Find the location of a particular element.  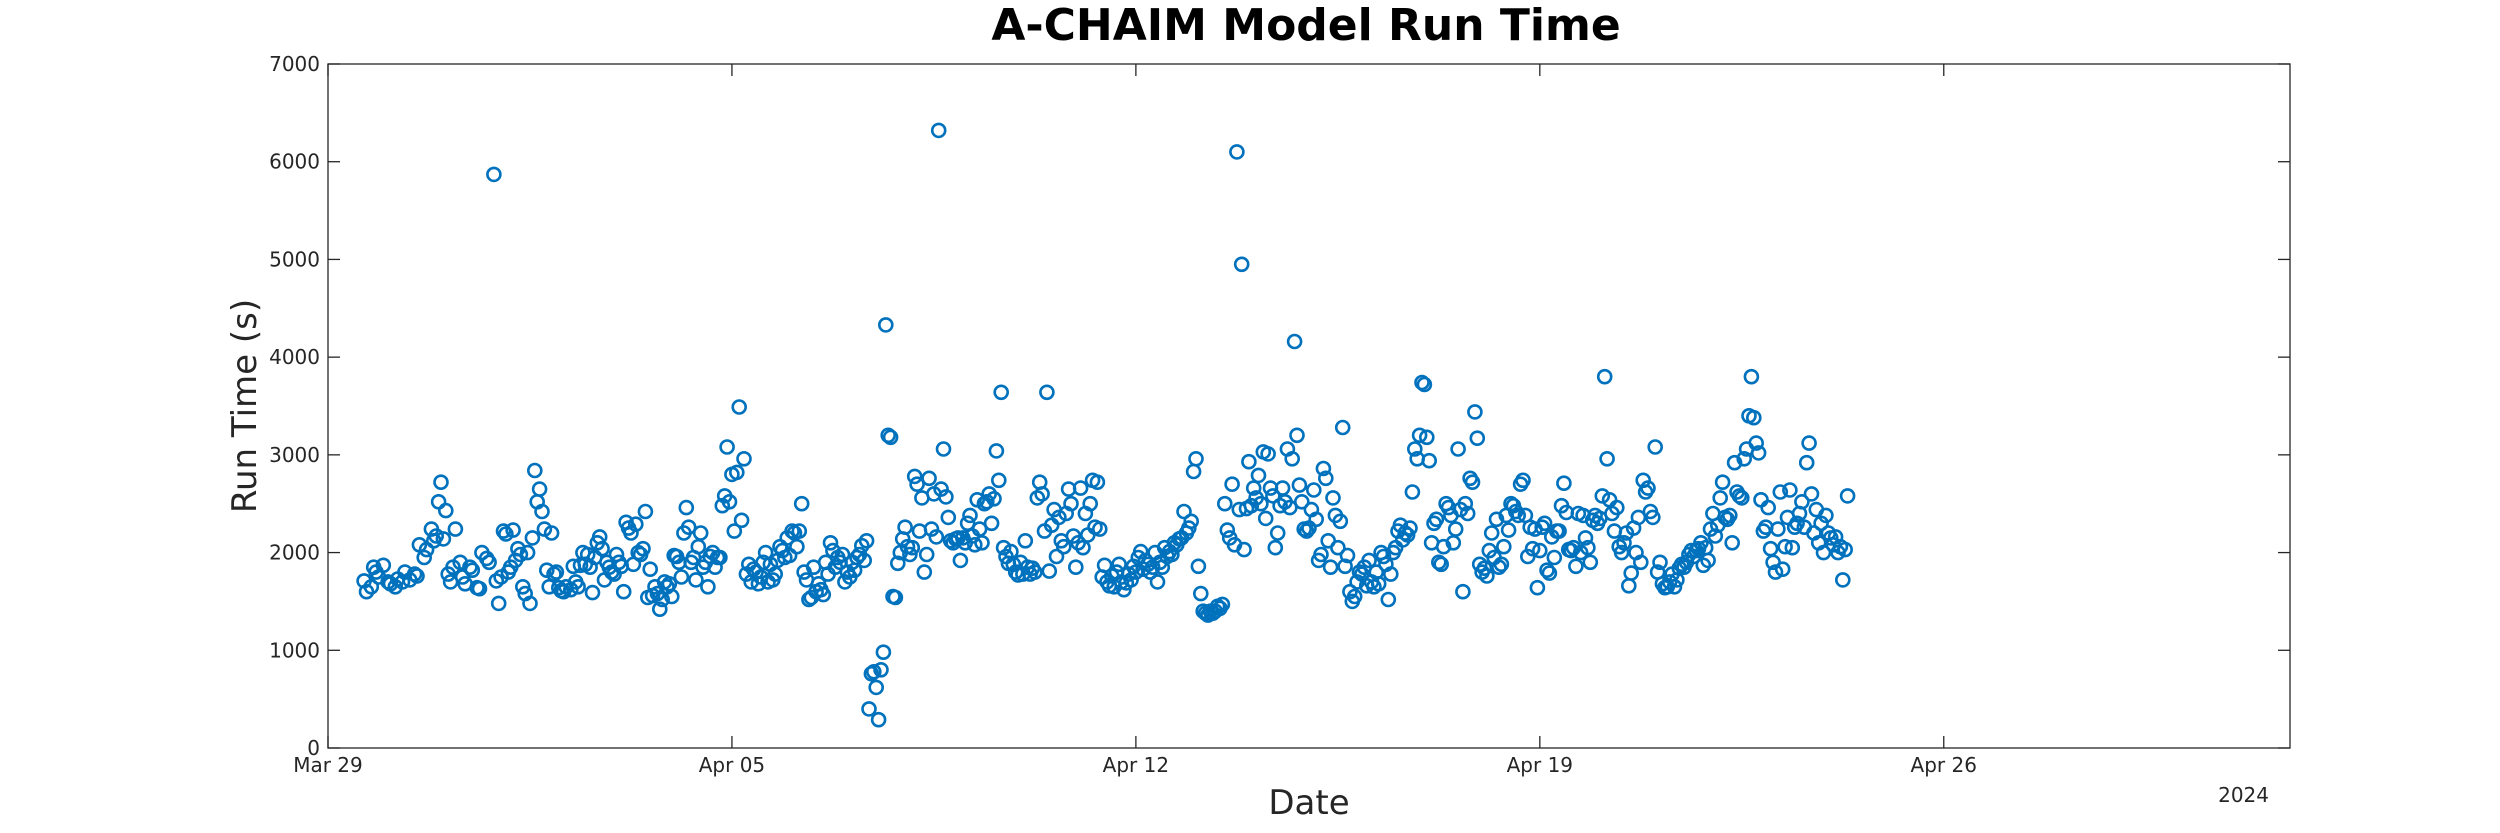

y-tick-label: 2000 is located at coordinates (294, 553).